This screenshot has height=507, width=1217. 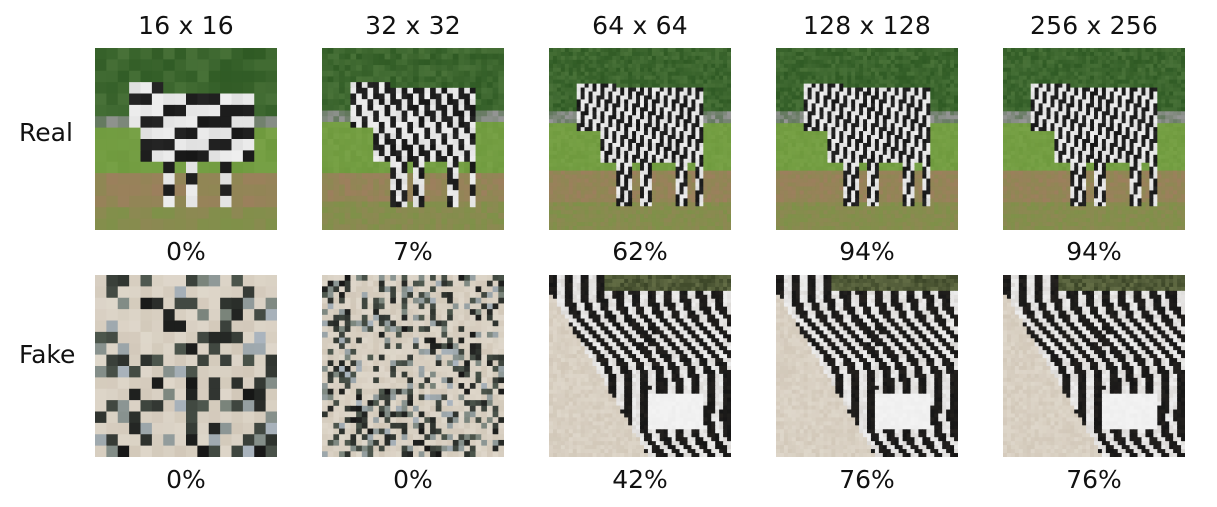 What do you see at coordinates (186, 25) in the screenshot?
I see `column-header-16: 16 x 16` at bounding box center [186, 25].